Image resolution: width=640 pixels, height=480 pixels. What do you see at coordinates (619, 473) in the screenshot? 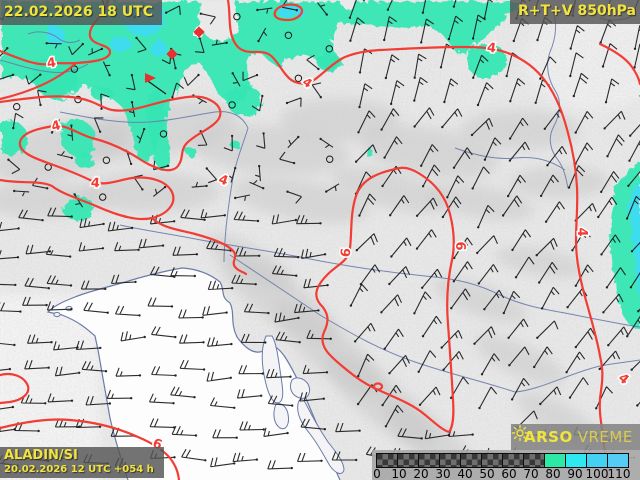
I see `legend-tick: 110` at bounding box center [619, 473].